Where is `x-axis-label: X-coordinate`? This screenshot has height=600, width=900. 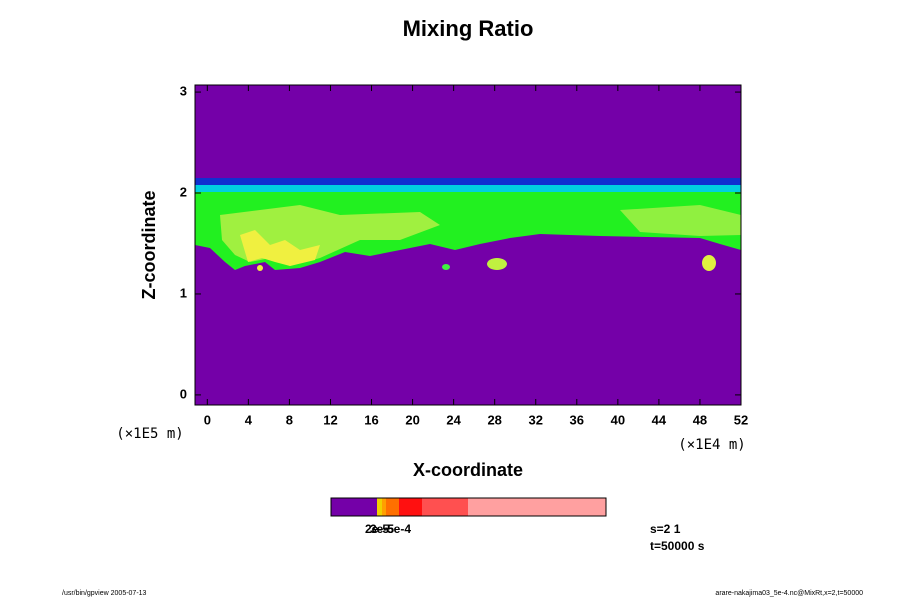 x-axis-label: X-coordinate is located at coordinates (468, 470).